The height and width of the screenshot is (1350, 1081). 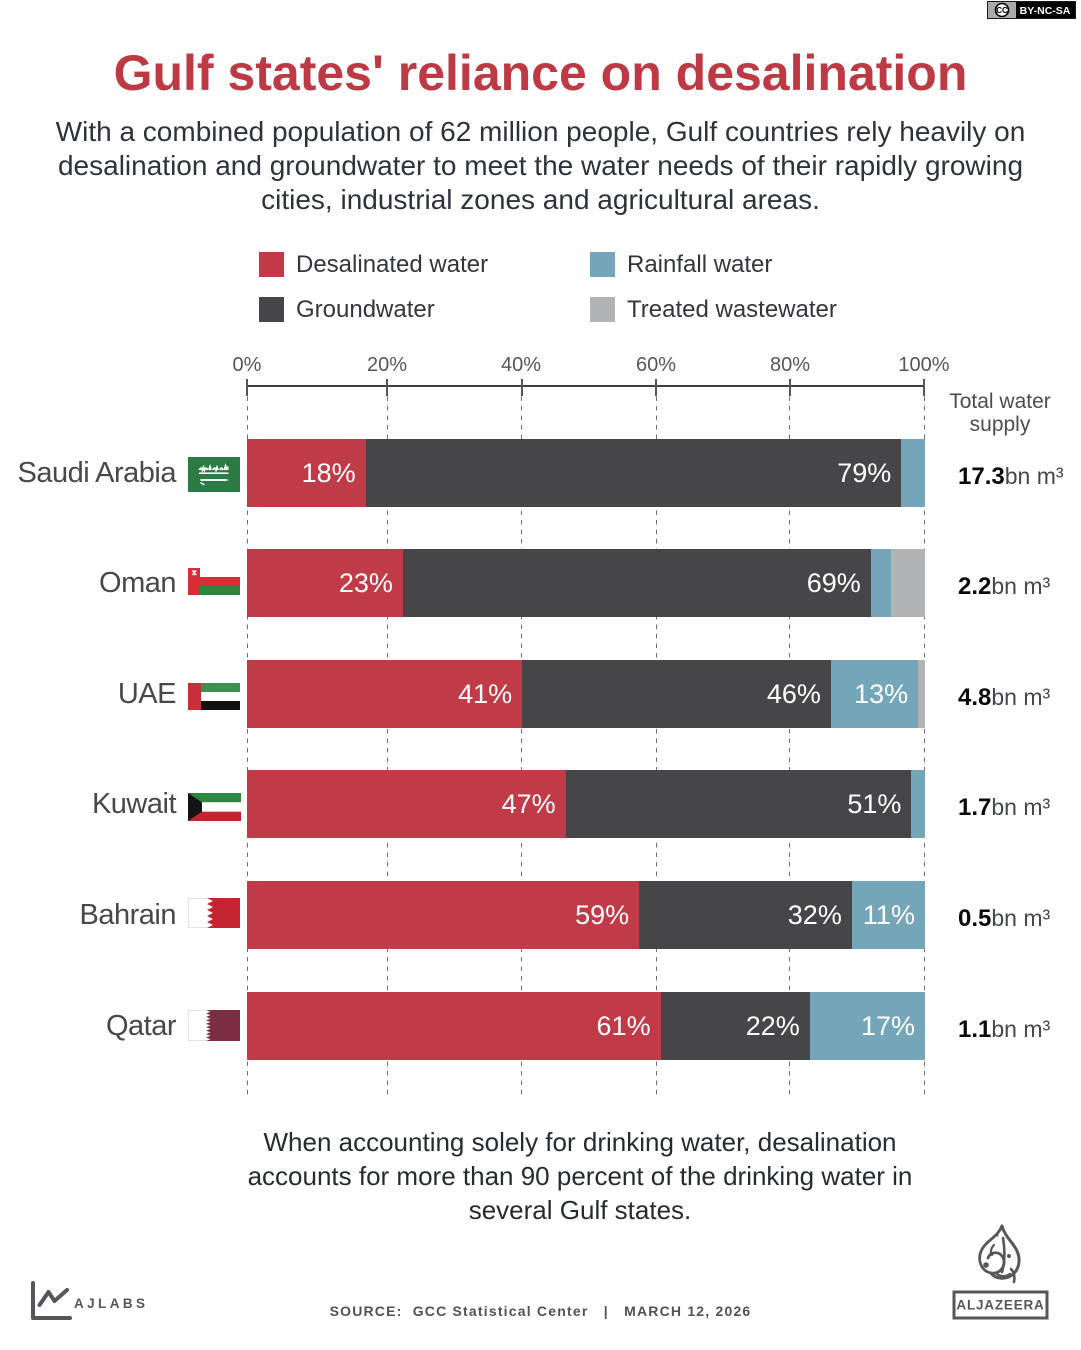 What do you see at coordinates (1000, 1305) in the screenshot?
I see `svg-text: ALJAZEERA` at bounding box center [1000, 1305].